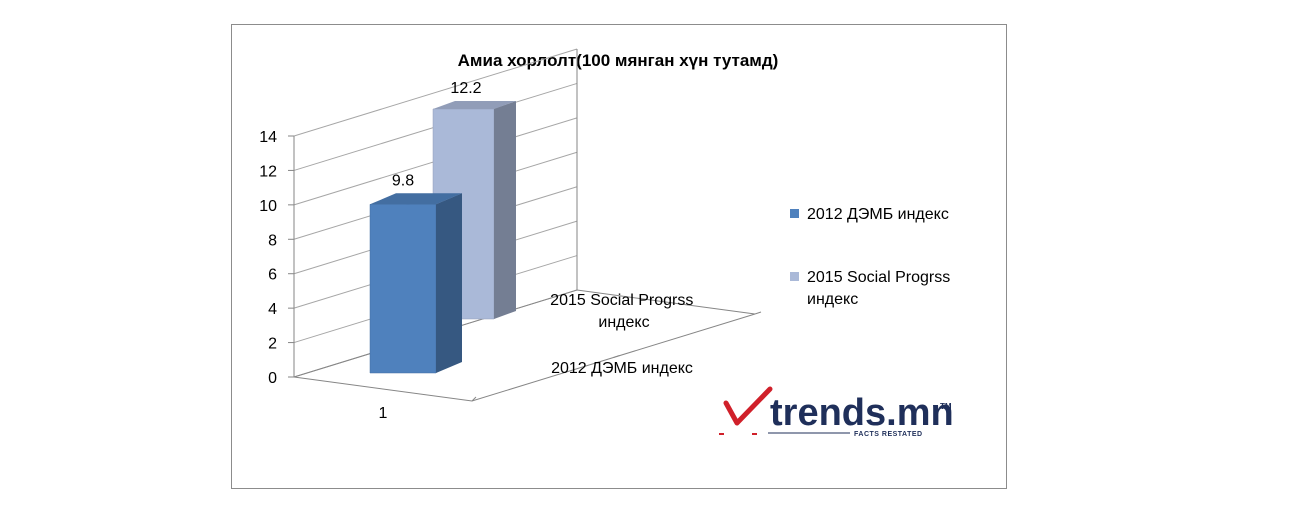 The height and width of the screenshot is (521, 1307). What do you see at coordinates (272, 344) in the screenshot?
I see `y-tick-label: 2` at bounding box center [272, 344].